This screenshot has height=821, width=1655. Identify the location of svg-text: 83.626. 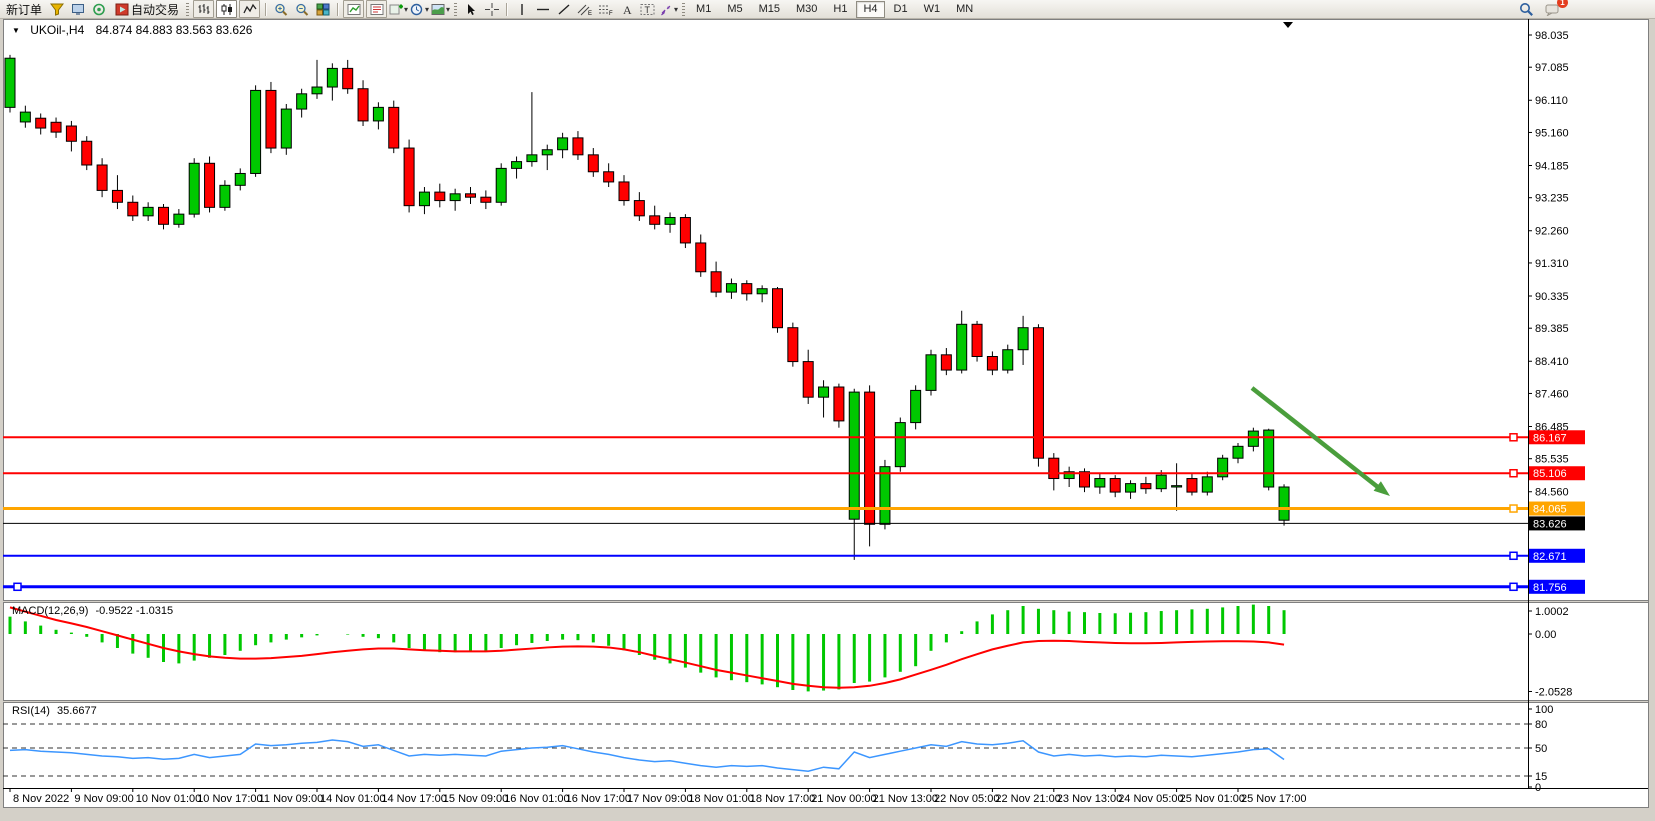
(1550, 524).